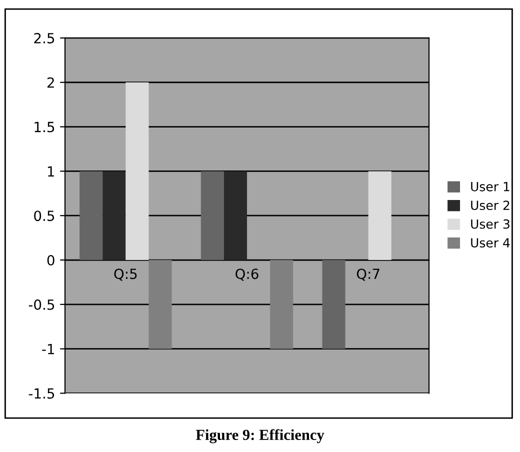 The height and width of the screenshot is (452, 520). I want to click on legend-label: User 3, so click(490, 224).